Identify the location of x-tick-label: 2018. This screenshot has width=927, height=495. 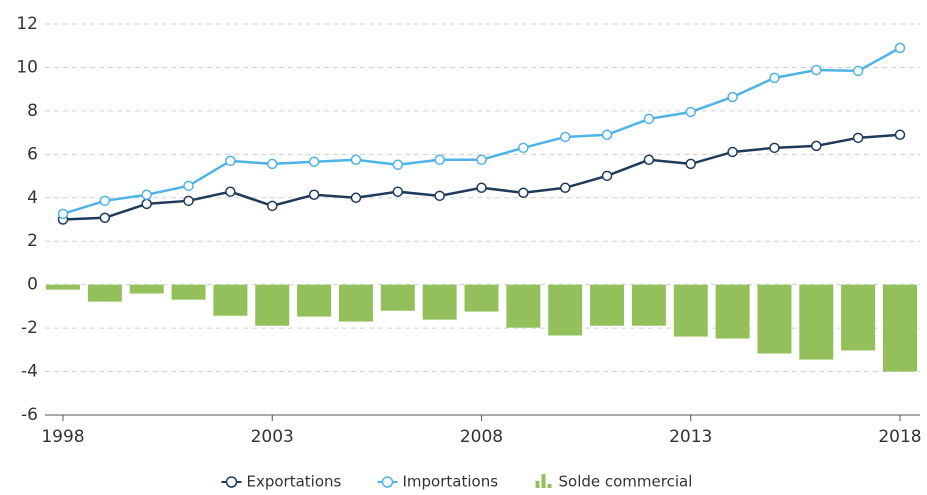
(899, 437).